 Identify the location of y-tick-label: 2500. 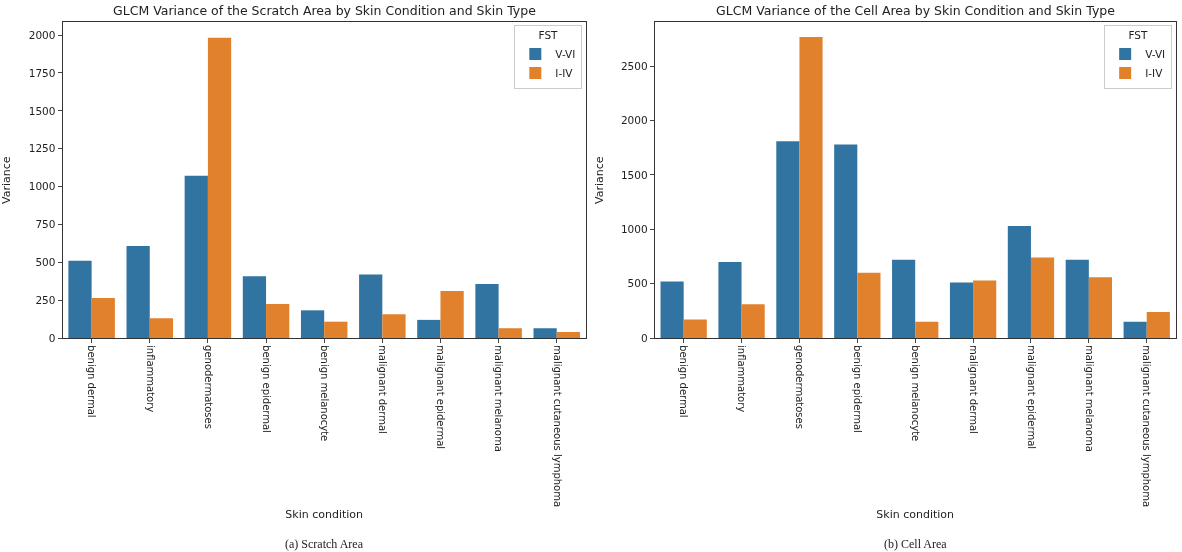
(634, 65).